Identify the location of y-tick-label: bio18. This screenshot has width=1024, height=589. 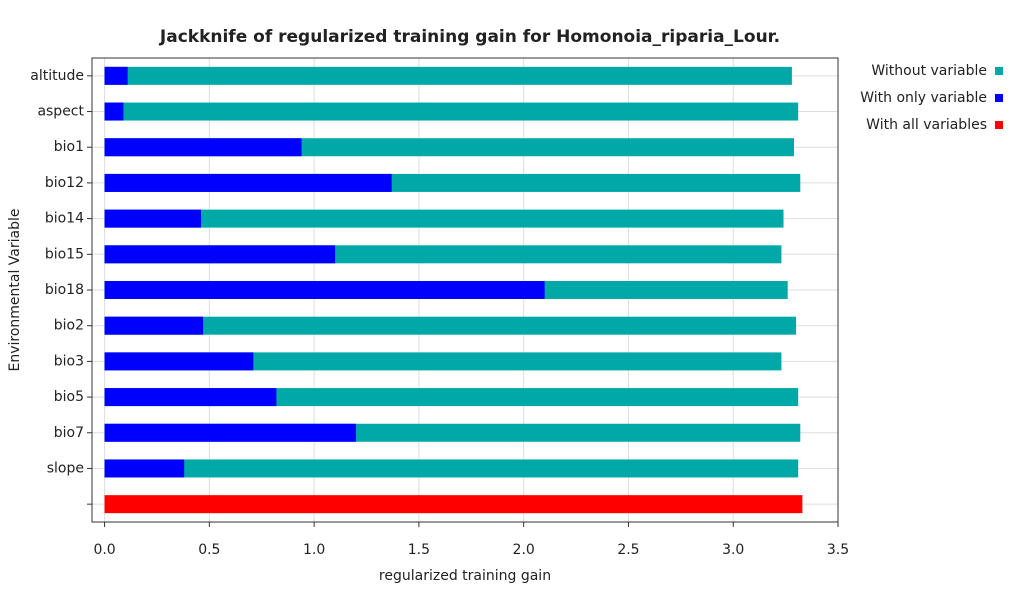
(64, 290).